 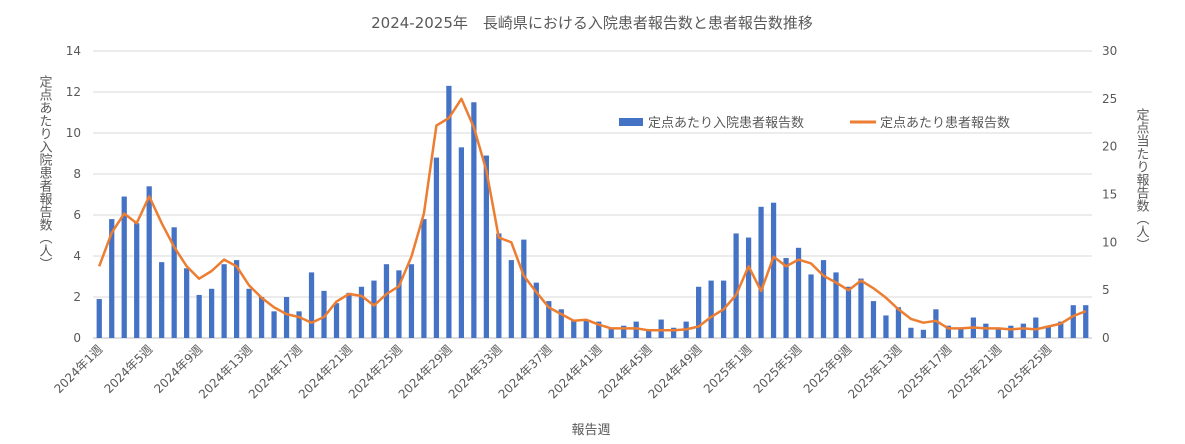 What do you see at coordinates (814, 123) in the screenshot?
I see `legend: 定点あたり入院患者報告数 定点あたり患者報告数` at bounding box center [814, 123].